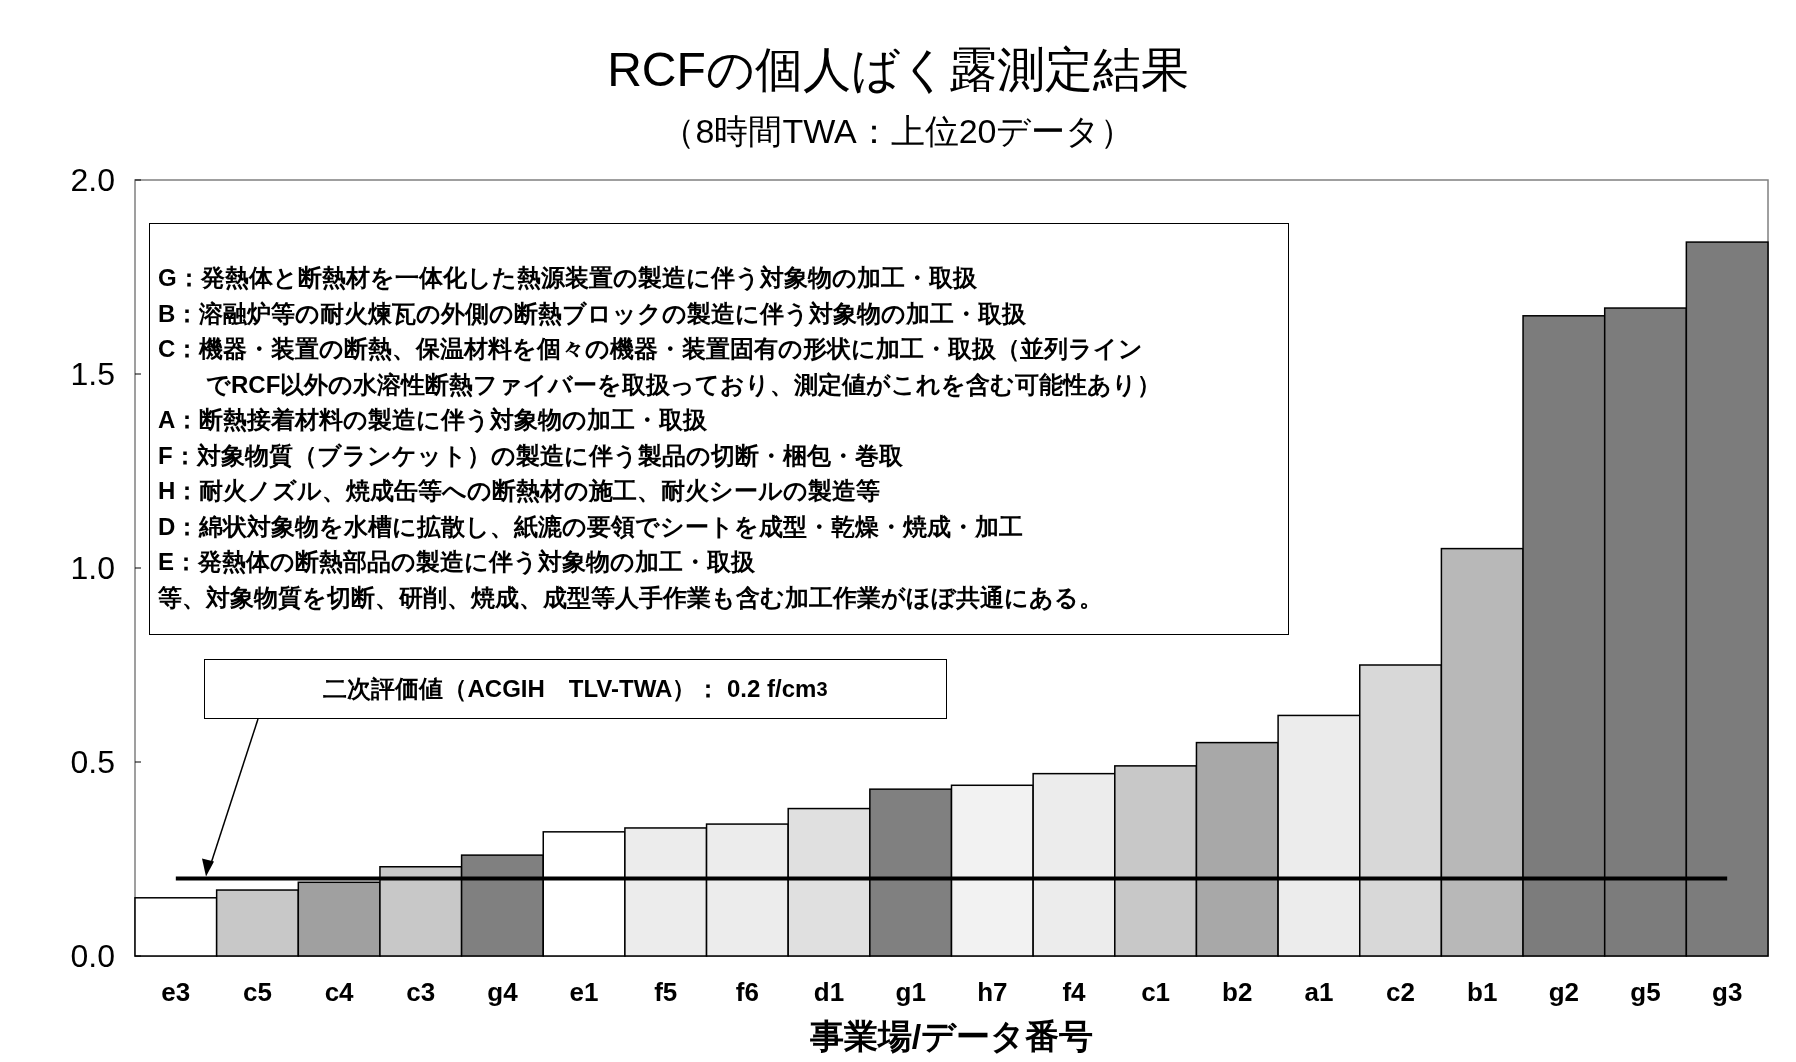 The width and height of the screenshot is (1796, 1062). I want to click on x-tick-label: g4, so click(503, 992).